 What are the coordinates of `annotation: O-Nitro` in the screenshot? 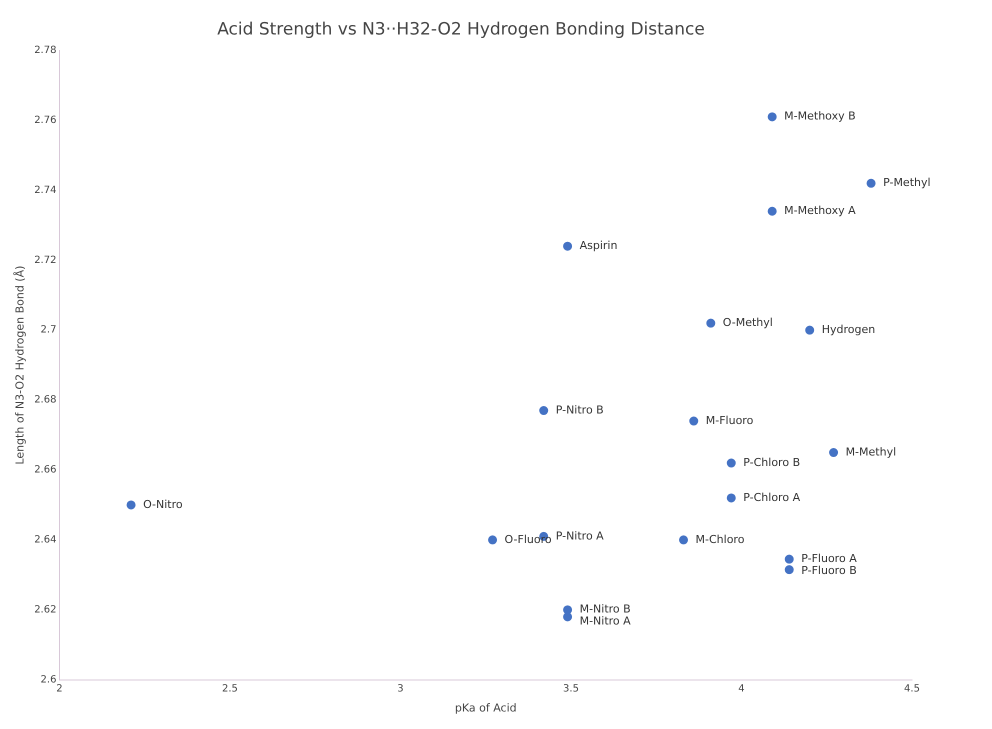 It's located at (163, 504).